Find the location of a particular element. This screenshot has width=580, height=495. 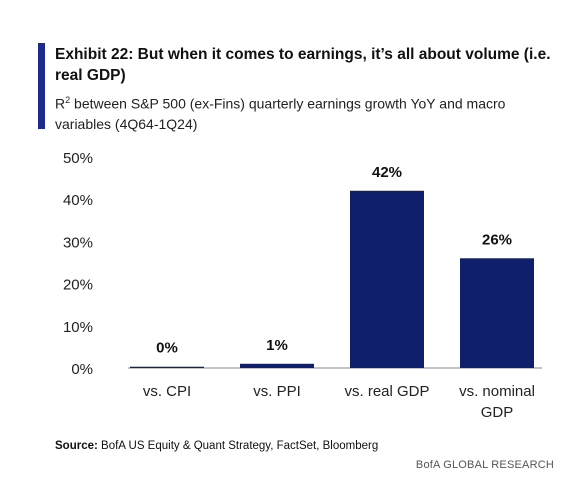

y-axis: 0% 10% 20% 30% 40% 50% is located at coordinates (78, 264).